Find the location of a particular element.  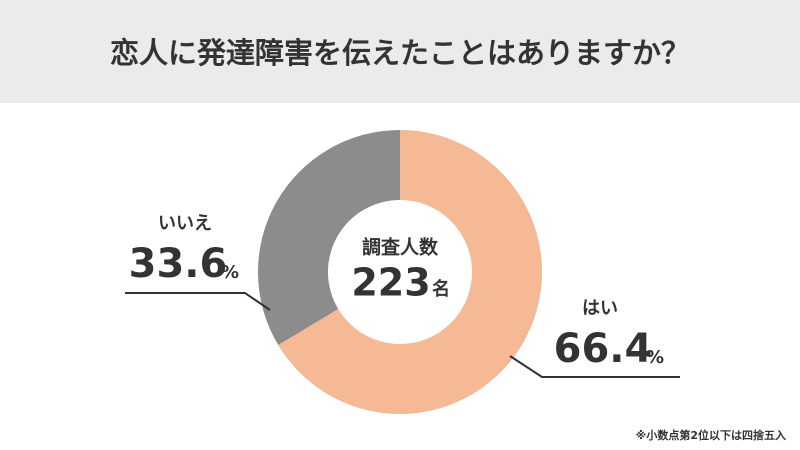

value-label: 33.6 is located at coordinates (178, 264).